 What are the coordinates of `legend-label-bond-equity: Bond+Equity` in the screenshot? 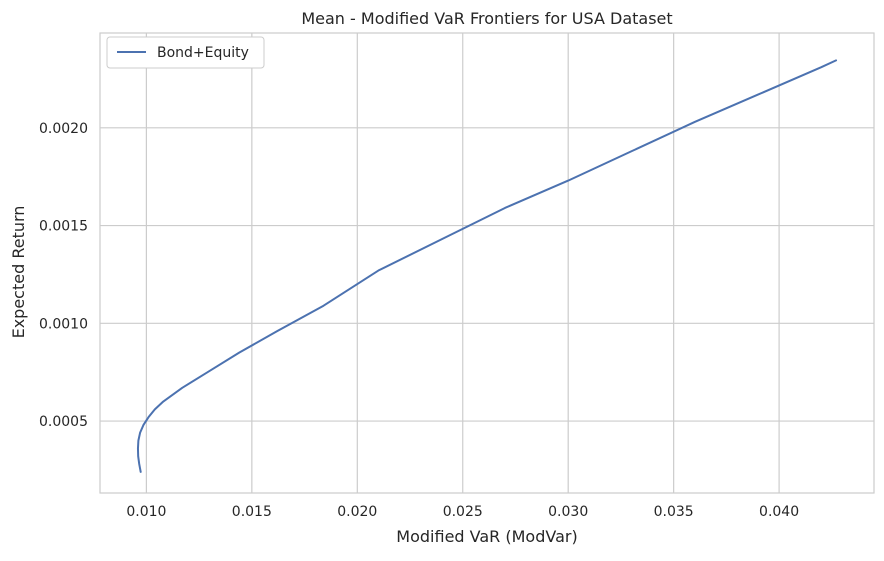 It's located at (203, 53).